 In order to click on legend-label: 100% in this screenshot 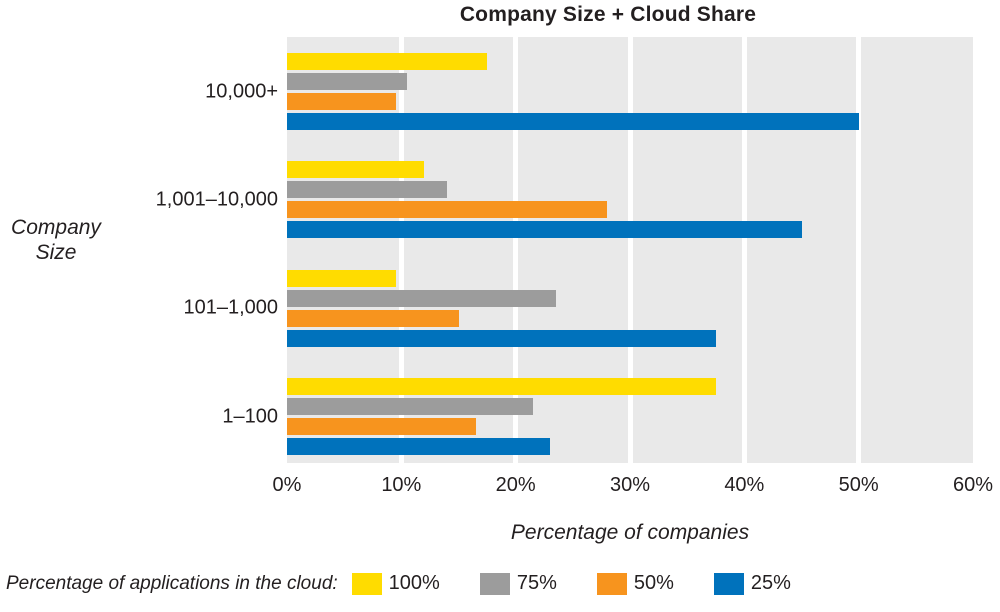, I will do `click(414, 583)`.